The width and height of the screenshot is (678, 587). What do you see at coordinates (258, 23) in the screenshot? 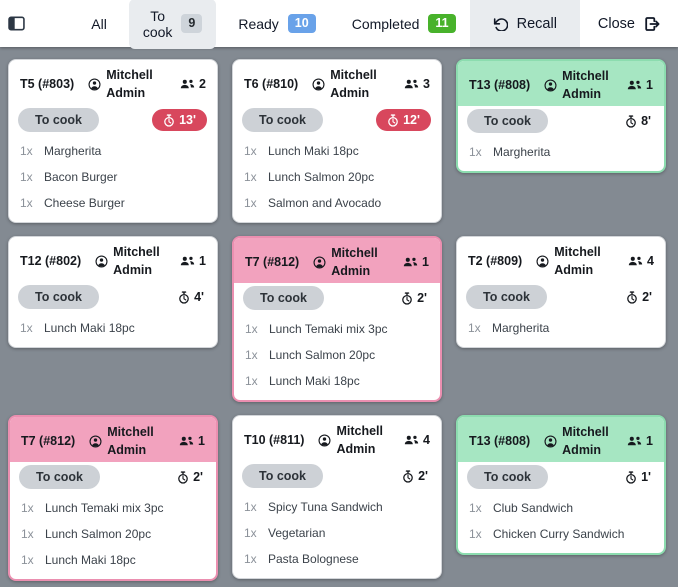
I see `tab-ready-label: Ready` at bounding box center [258, 23].